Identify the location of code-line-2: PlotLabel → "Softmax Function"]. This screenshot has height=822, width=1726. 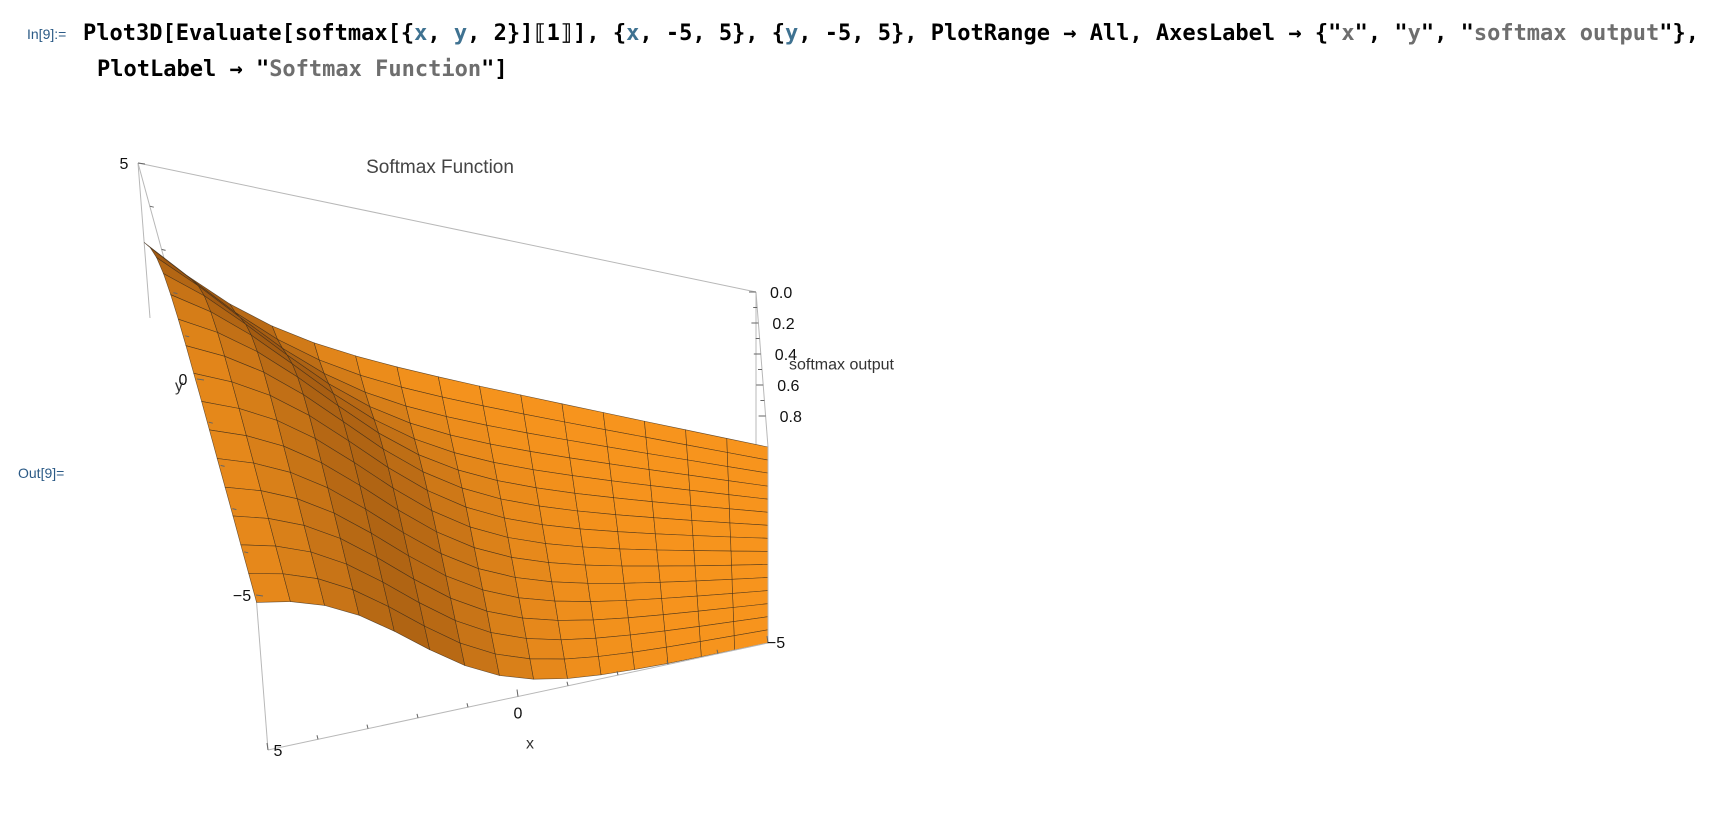
(302, 70).